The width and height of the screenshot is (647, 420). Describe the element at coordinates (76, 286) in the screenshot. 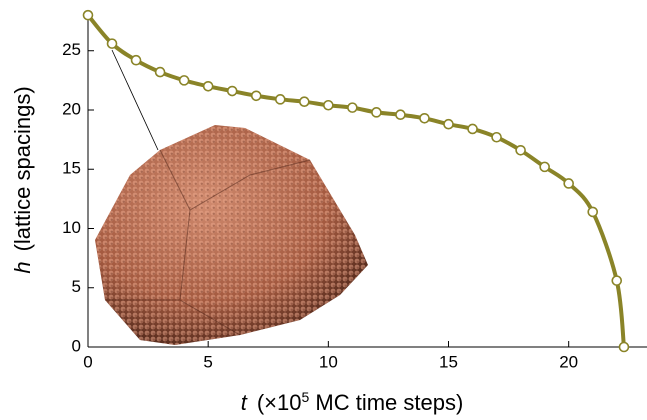

I see `y-tick-label: 5` at that location.